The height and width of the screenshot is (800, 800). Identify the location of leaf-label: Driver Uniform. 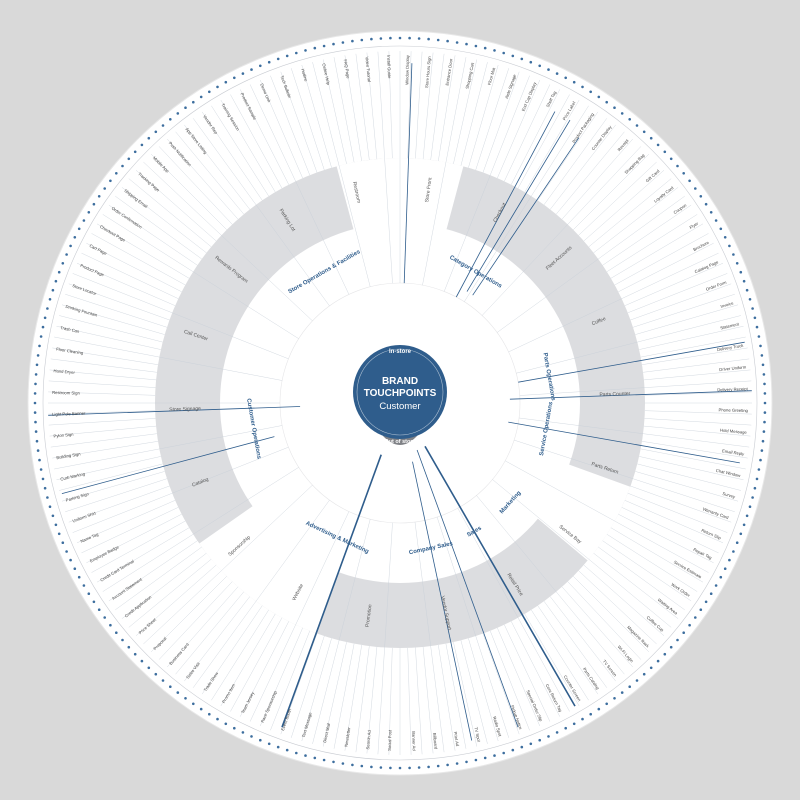
(733, 368).